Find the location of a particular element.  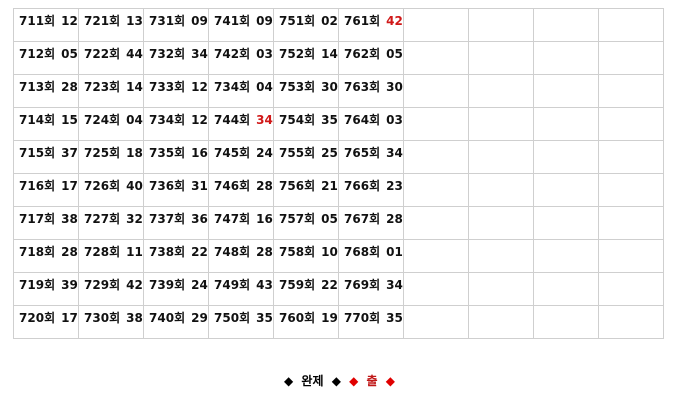

round-cell: 738회 22 is located at coordinates (176, 256).